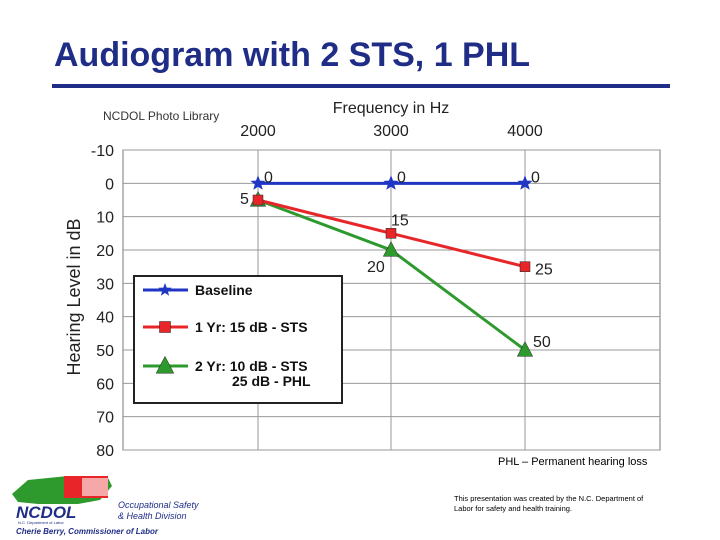 This screenshot has width=720, height=540. Describe the element at coordinates (244, 199) in the screenshot. I see `data-label: 5` at that location.